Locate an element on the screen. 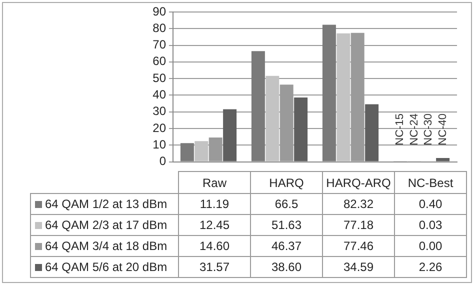 Image resolution: width=474 pixels, height=285 pixels. x-tick-label: Raw is located at coordinates (214, 183).